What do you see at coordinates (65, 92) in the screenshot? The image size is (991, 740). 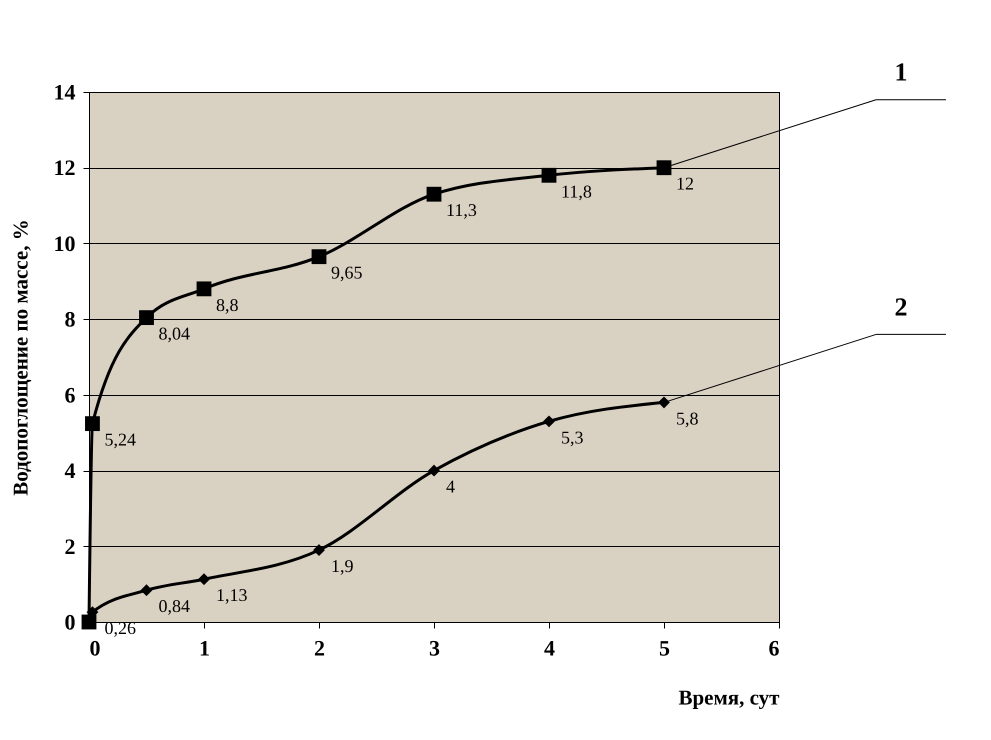 I see `y-tick-label: 14` at bounding box center [65, 92].